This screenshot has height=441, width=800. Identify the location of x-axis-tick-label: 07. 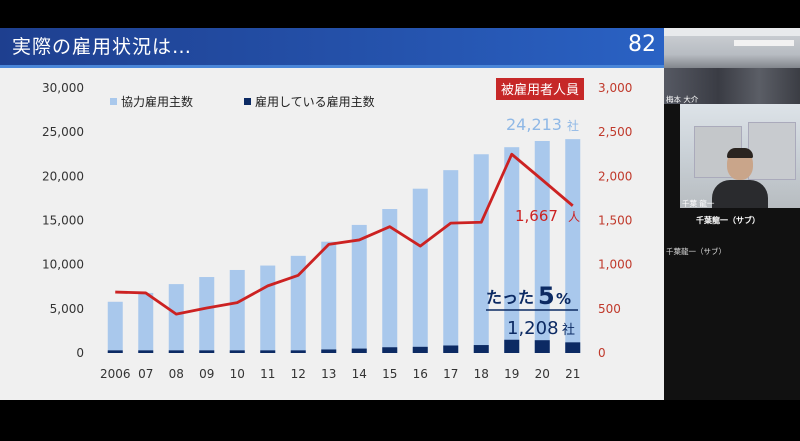
(145, 374).